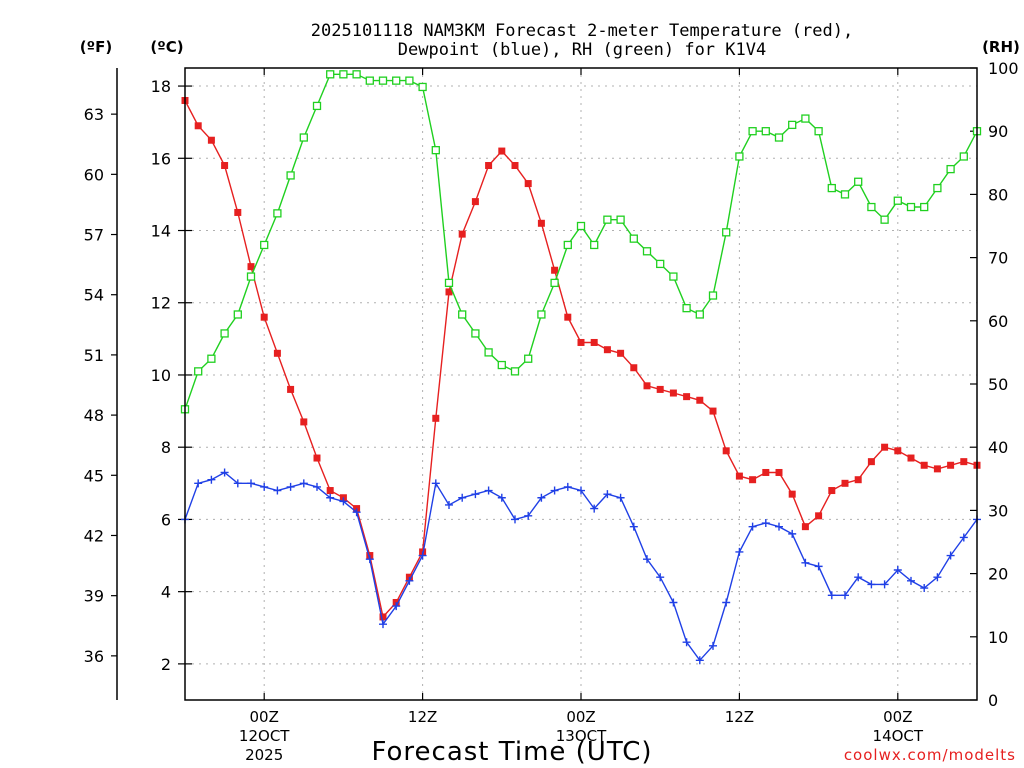  Describe the element at coordinates (582, 50) in the screenshot. I see `chart-title-line2: Dewpoint (blue), RH (green) for K1V4` at that location.